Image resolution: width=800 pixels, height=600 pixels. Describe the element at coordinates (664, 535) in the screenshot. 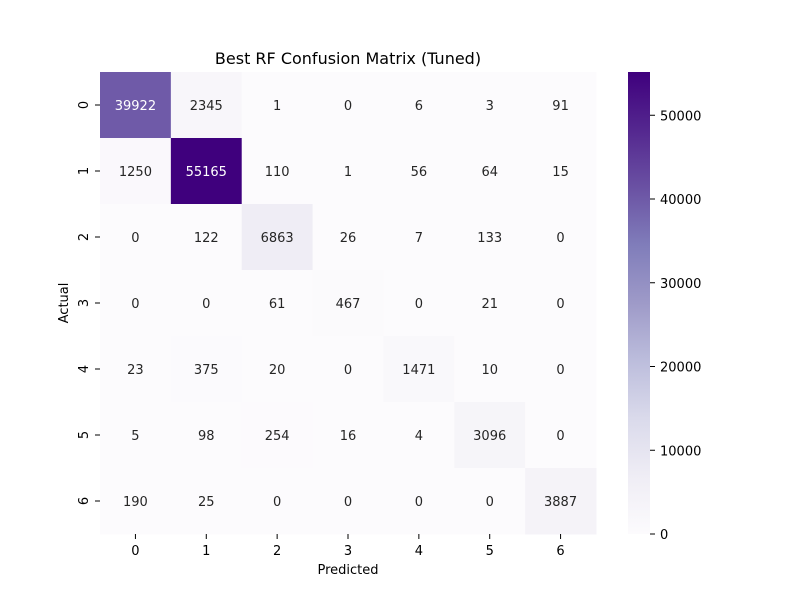

I see `colorbar-tick-label: 0` at that location.